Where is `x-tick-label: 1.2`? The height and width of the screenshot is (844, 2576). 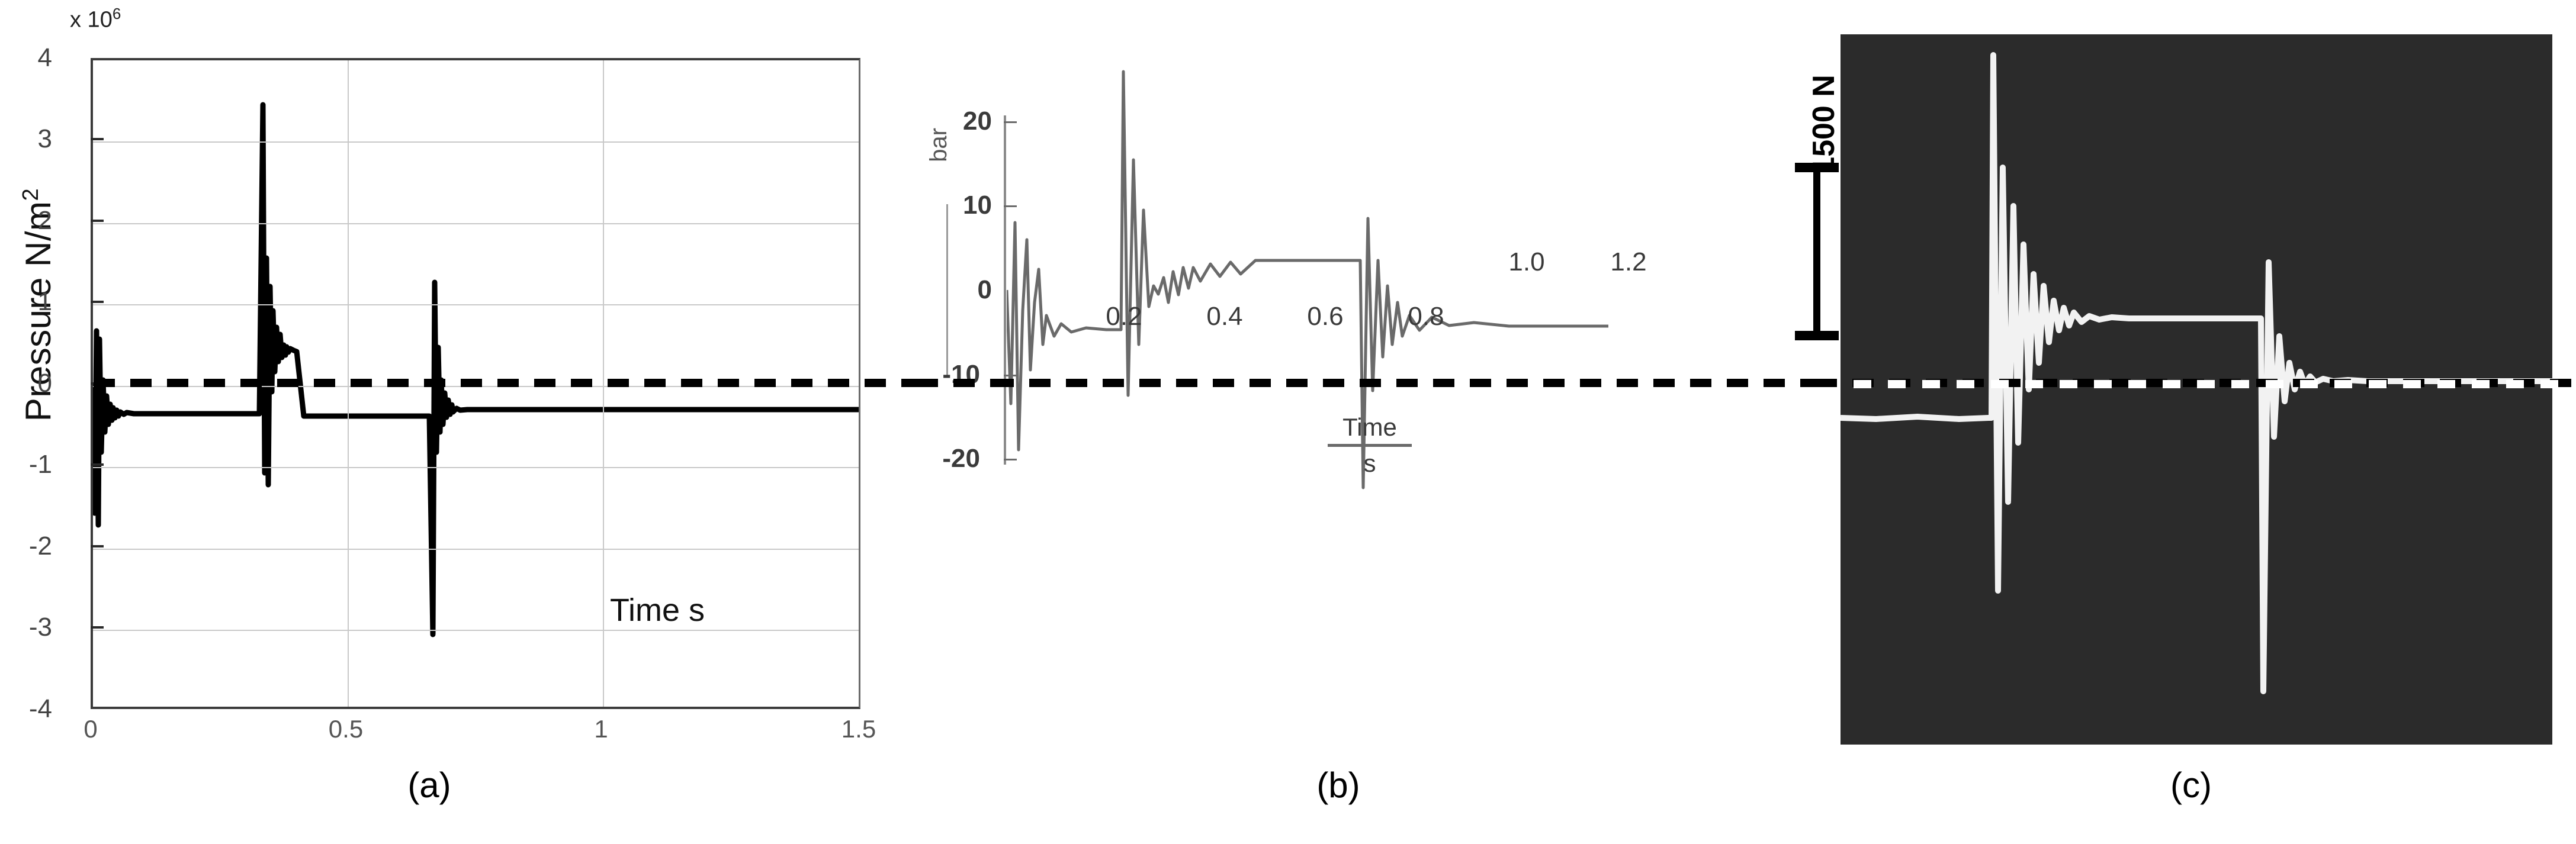 x-tick-label: 1.2 is located at coordinates (1628, 261).